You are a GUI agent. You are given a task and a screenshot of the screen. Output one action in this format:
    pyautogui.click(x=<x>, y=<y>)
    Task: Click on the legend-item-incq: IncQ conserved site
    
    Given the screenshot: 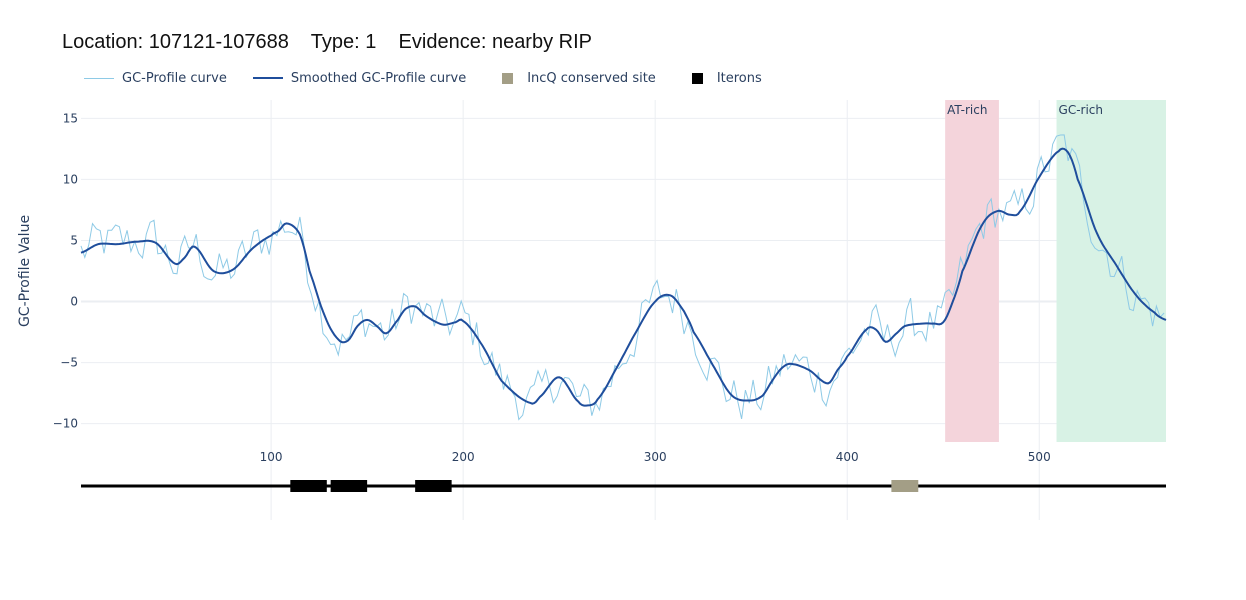 What is the action you would take?
    pyautogui.click(x=574, y=78)
    